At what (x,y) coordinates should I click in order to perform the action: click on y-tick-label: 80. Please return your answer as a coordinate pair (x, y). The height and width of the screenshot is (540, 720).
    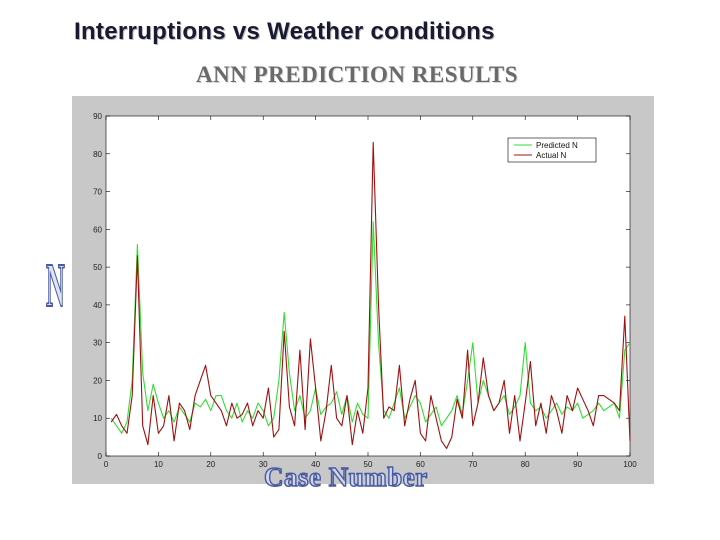
    Looking at the image, I should click on (97, 154).